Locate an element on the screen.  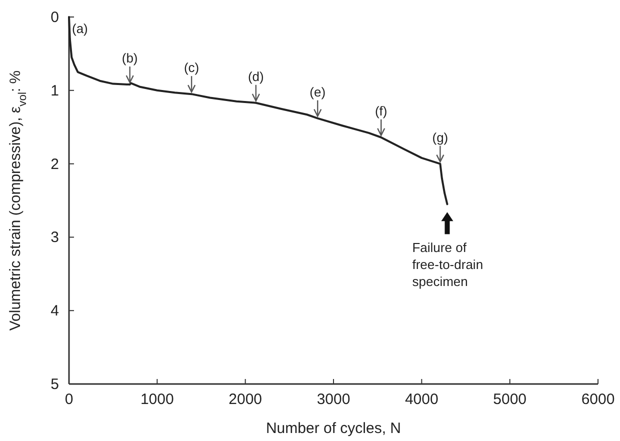
x-tick-label: 5000 is located at coordinates (510, 399).